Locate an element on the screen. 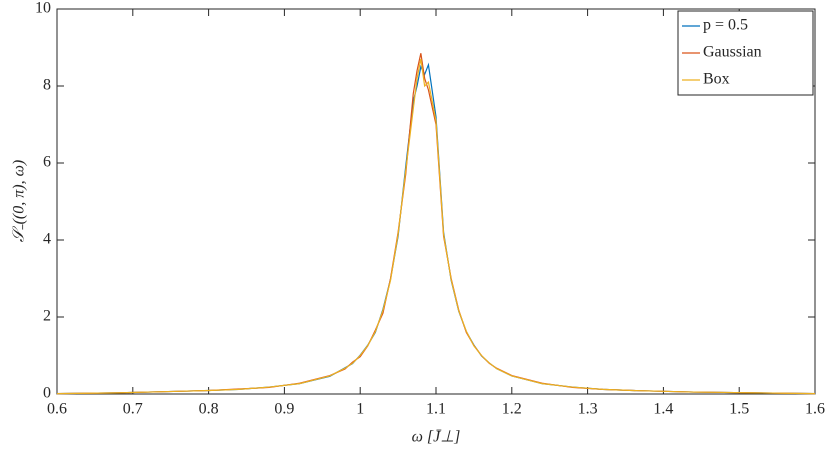 The height and width of the screenshot is (453, 830). x-tick-label: 1.2 is located at coordinates (512, 409).